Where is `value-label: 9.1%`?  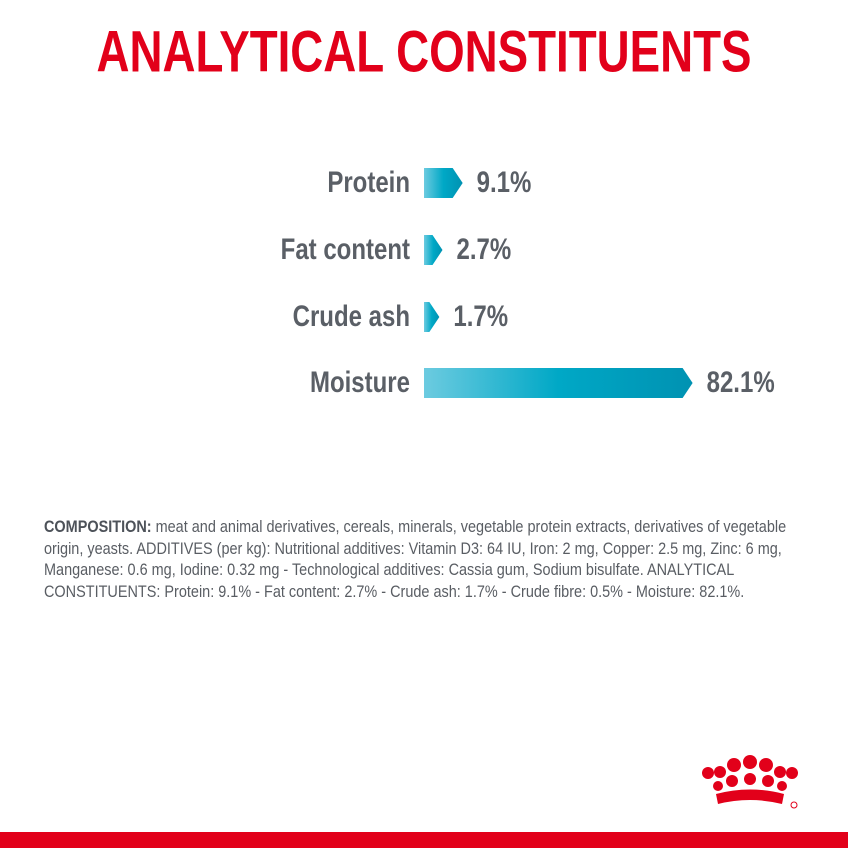 value-label: 9.1% is located at coordinates (504, 182).